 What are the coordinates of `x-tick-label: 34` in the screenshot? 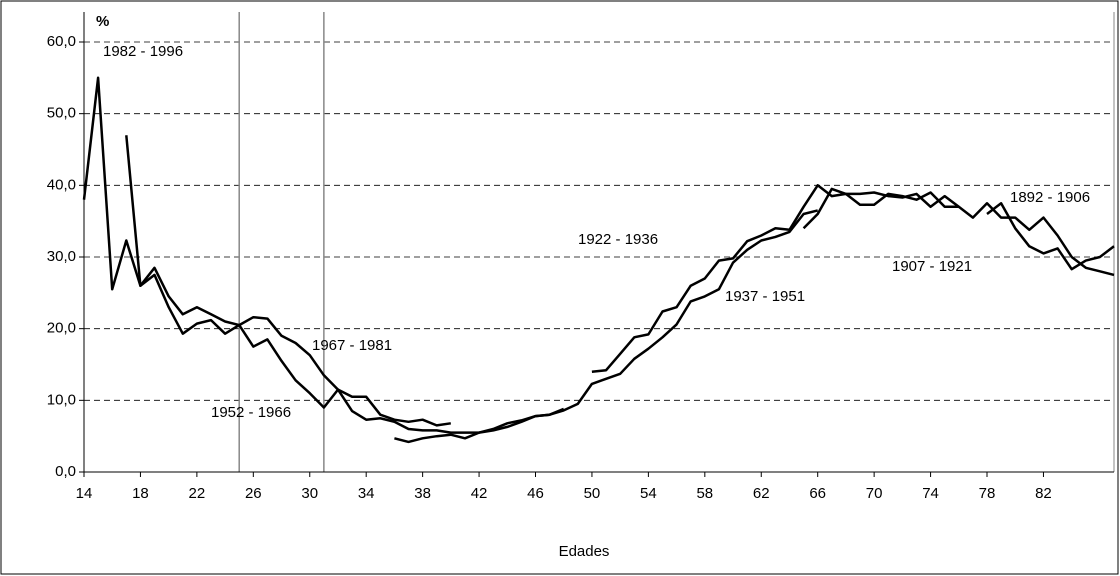 It's located at (366, 493).